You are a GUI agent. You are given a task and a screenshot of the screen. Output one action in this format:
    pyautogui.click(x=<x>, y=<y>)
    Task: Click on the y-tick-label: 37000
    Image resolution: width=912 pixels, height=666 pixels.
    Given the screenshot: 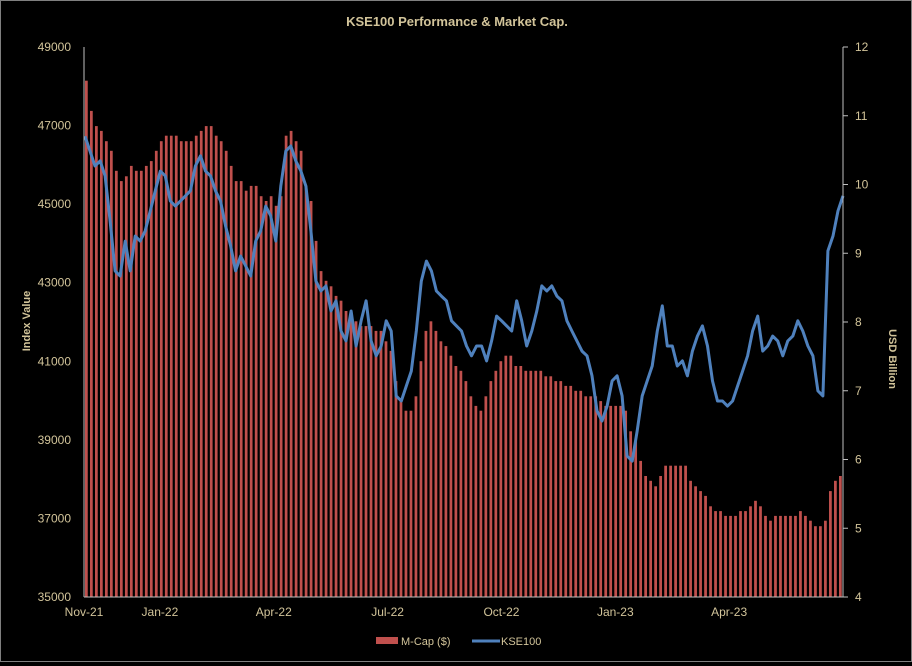 What is the action you would take?
    pyautogui.click(x=55, y=518)
    